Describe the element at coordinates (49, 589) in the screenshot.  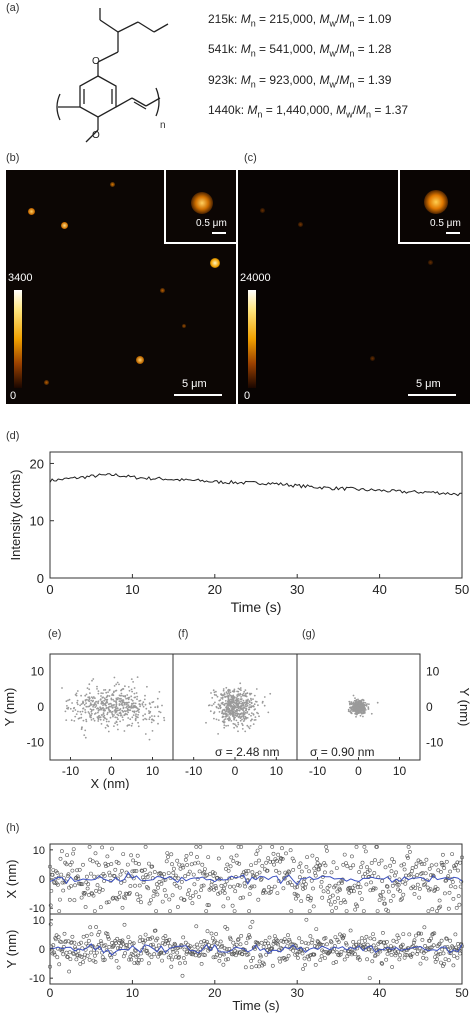
I see `x-tick-label: 0` at that location.